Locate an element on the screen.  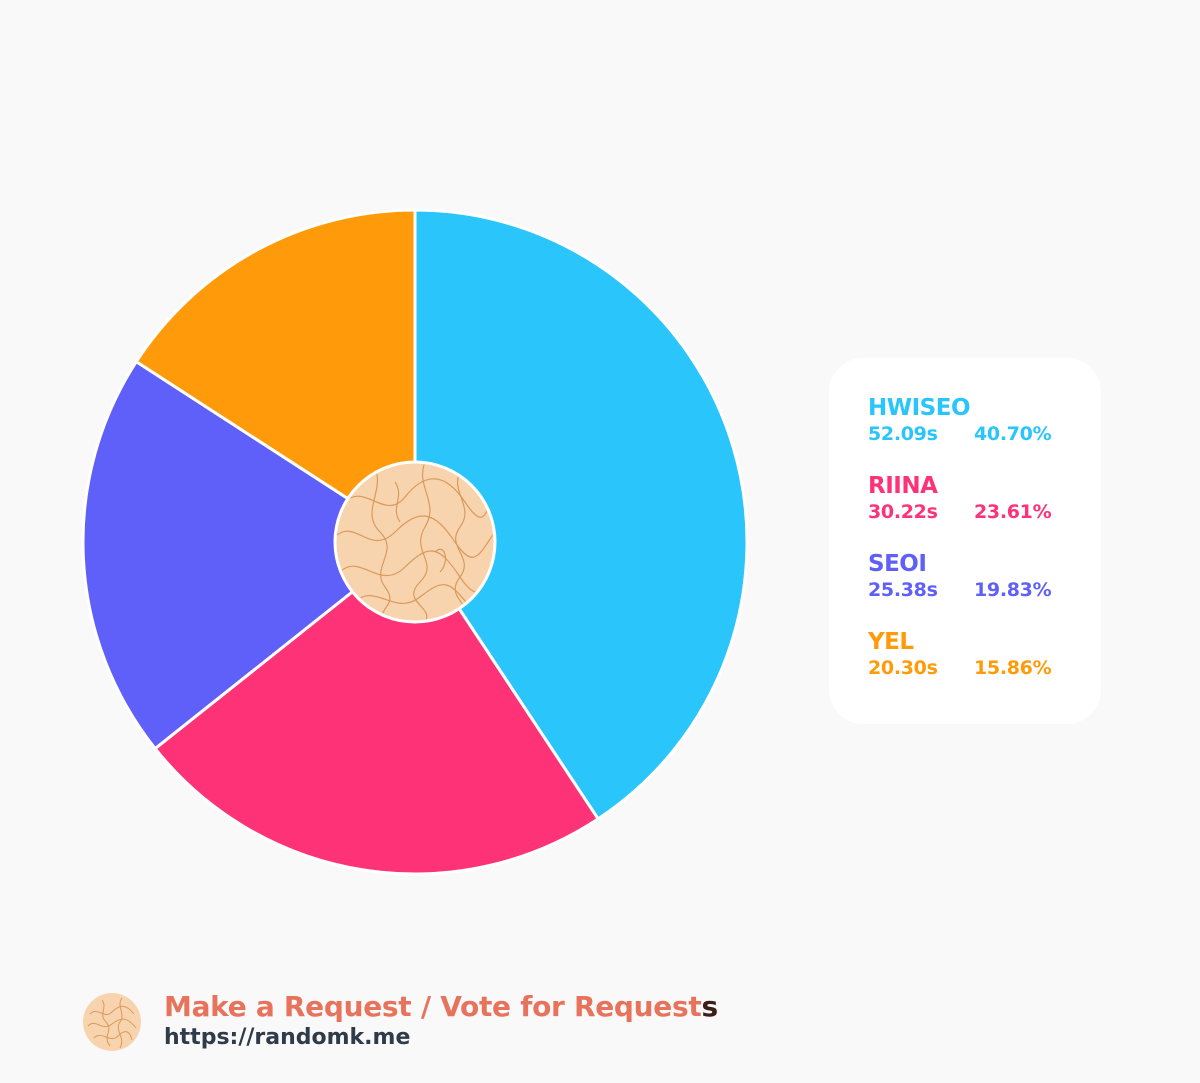
legend-values: 25.38s 19.83% is located at coordinates (984, 590).